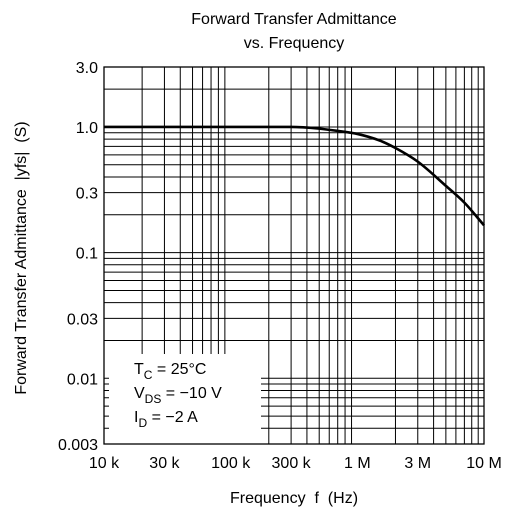  Describe the element at coordinates (417, 463) in the screenshot. I see `x-tick-label: 3 M` at that location.